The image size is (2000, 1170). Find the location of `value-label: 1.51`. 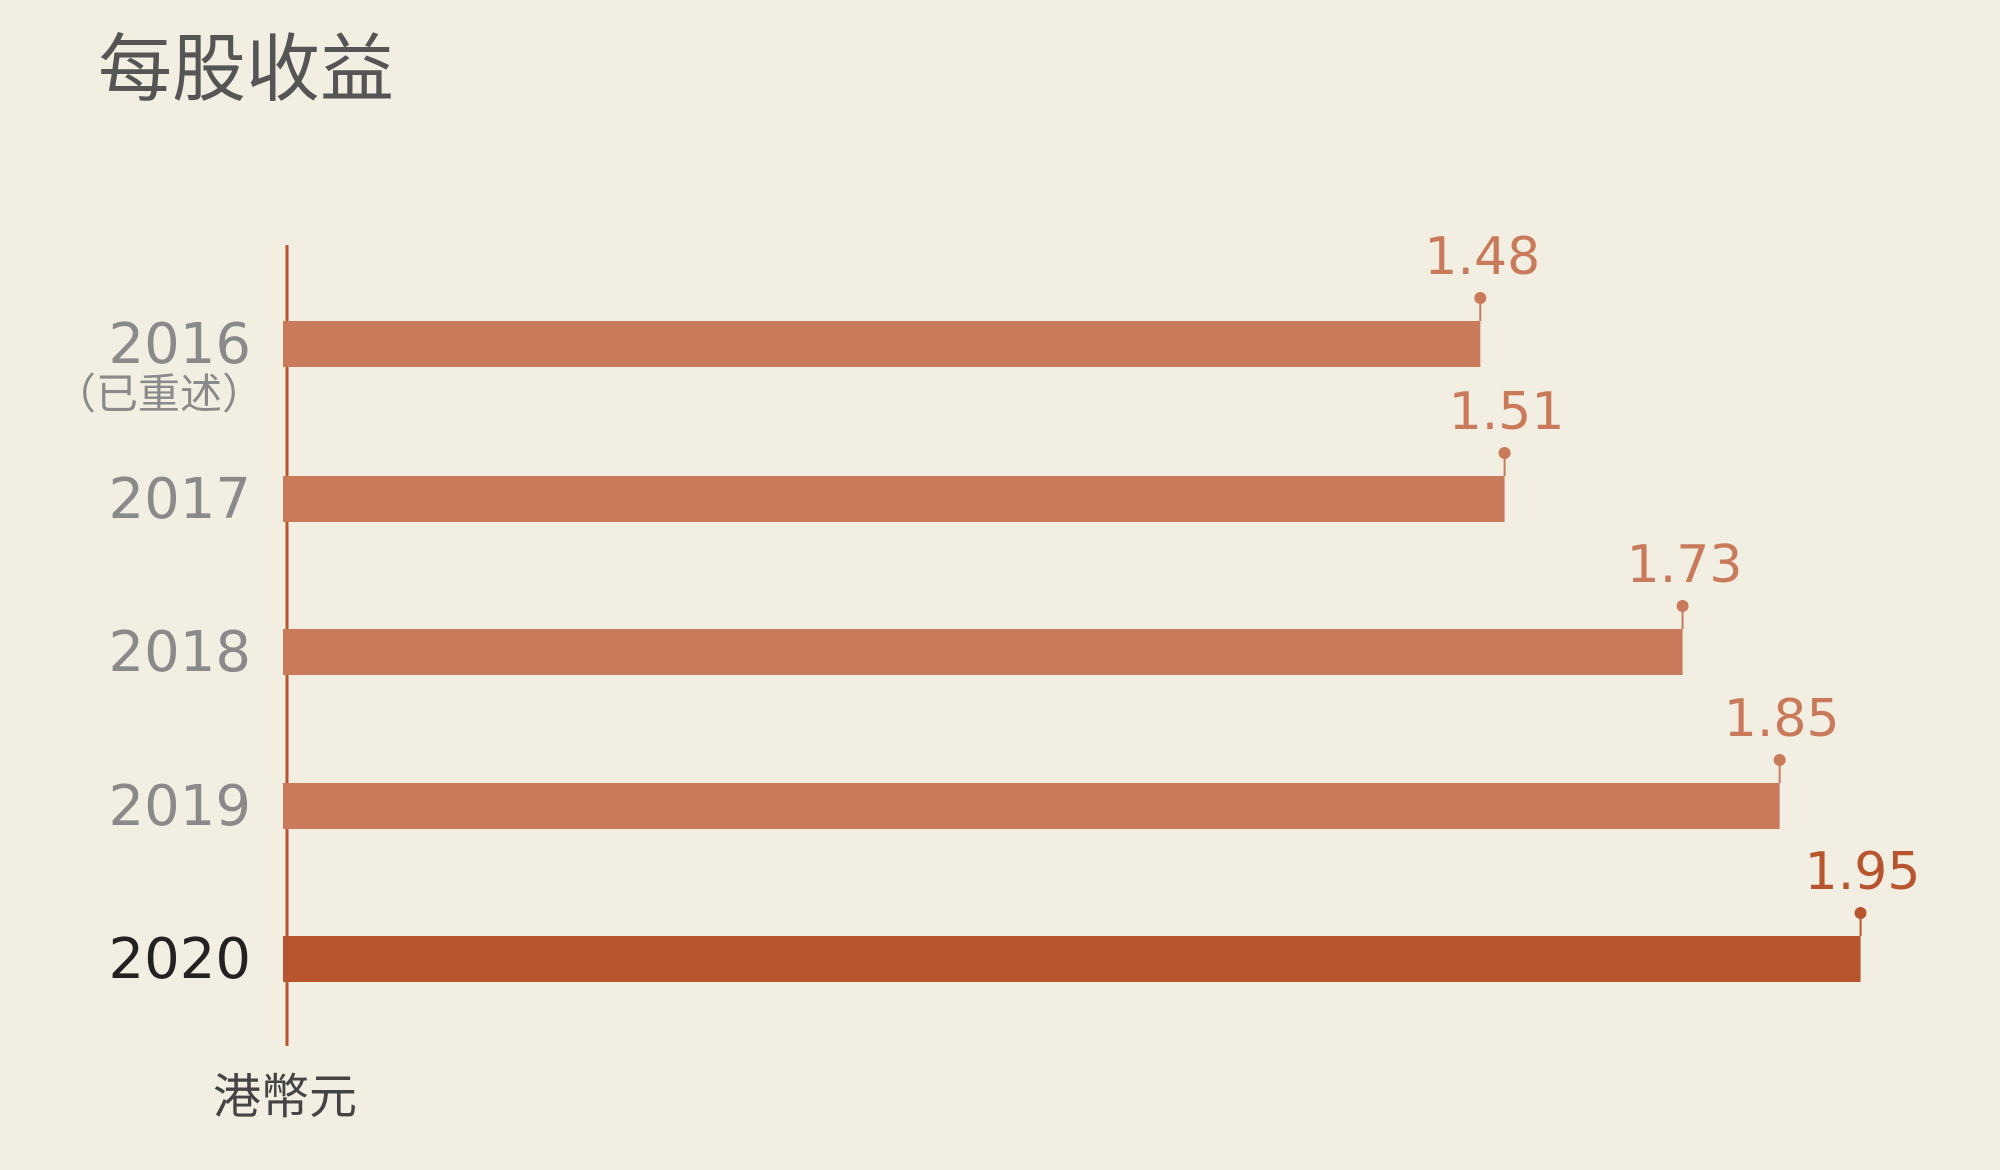

value-label: 1.51 is located at coordinates (1507, 412).